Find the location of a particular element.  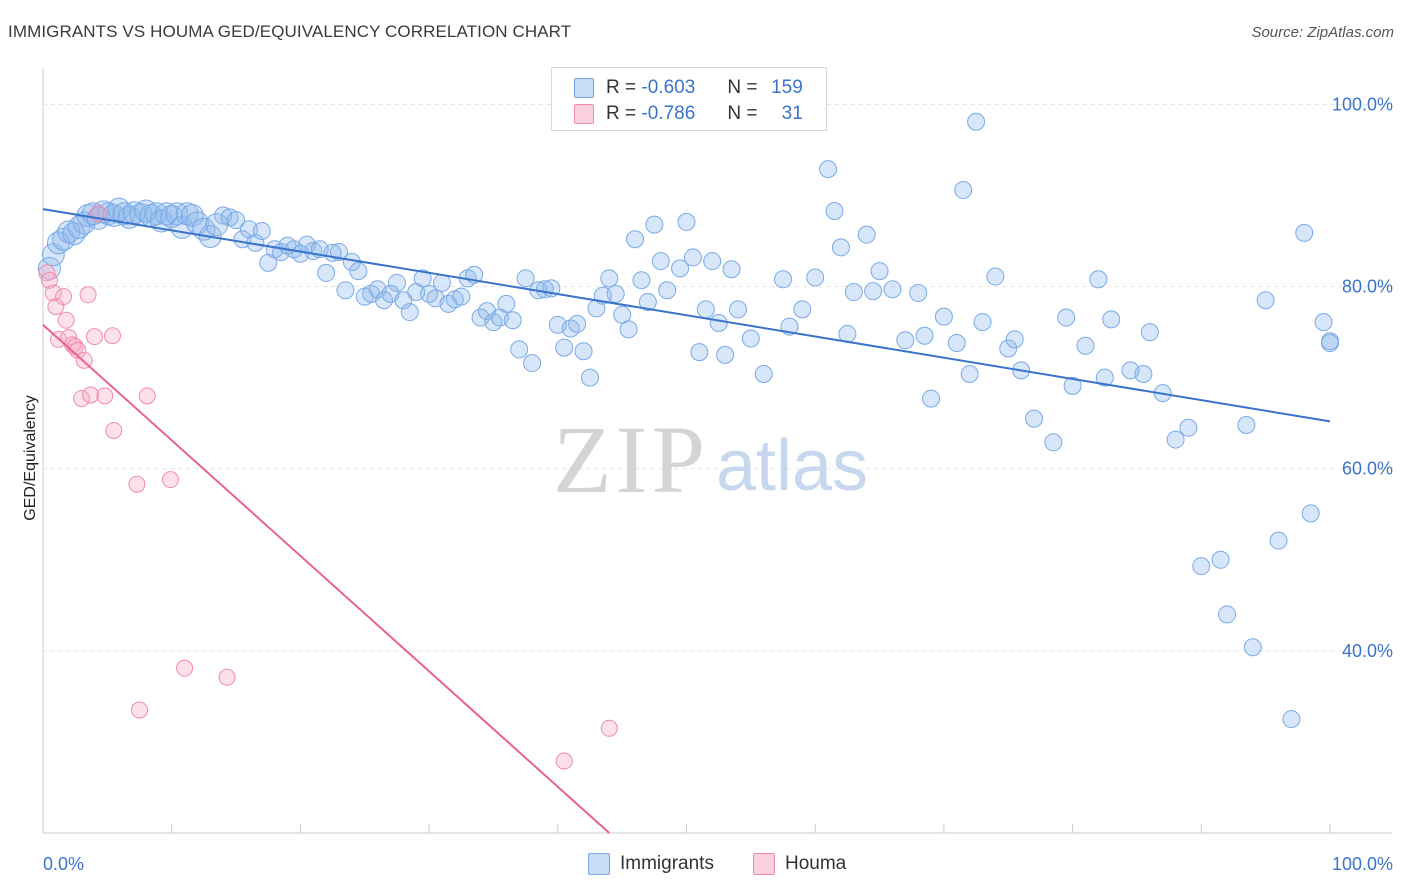

legend-n-value: 31 is located at coordinates (792, 113).